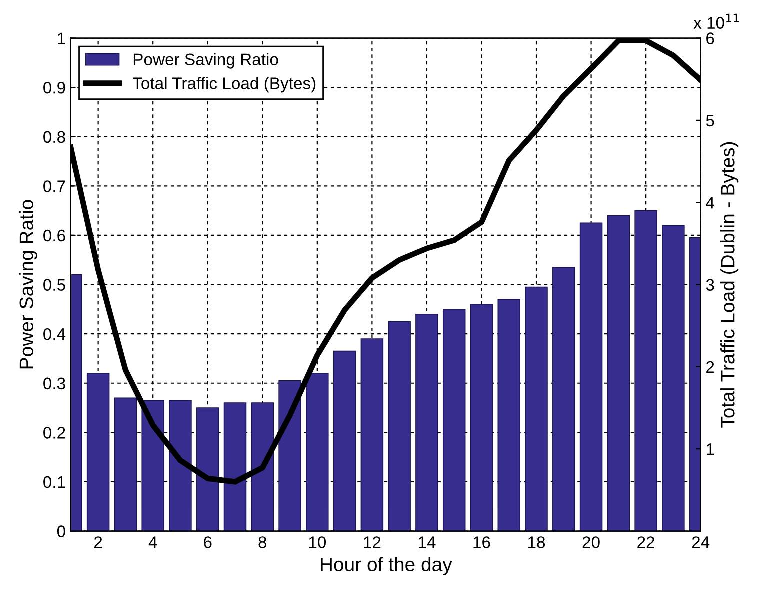  What do you see at coordinates (701, 542) in the screenshot?
I see `x-tick-label: 24` at bounding box center [701, 542].